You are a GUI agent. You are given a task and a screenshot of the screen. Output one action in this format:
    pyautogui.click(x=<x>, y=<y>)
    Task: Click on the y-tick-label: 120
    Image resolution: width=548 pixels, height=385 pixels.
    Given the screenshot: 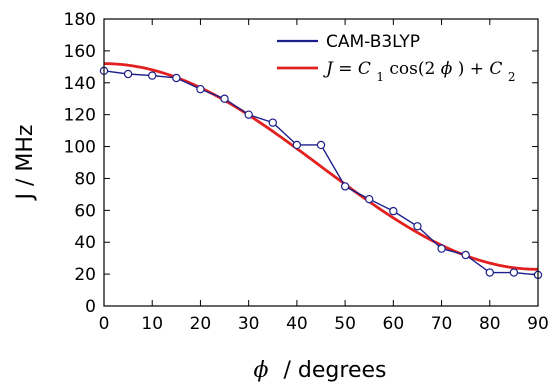 What is the action you would take?
    pyautogui.click(x=80, y=116)
    